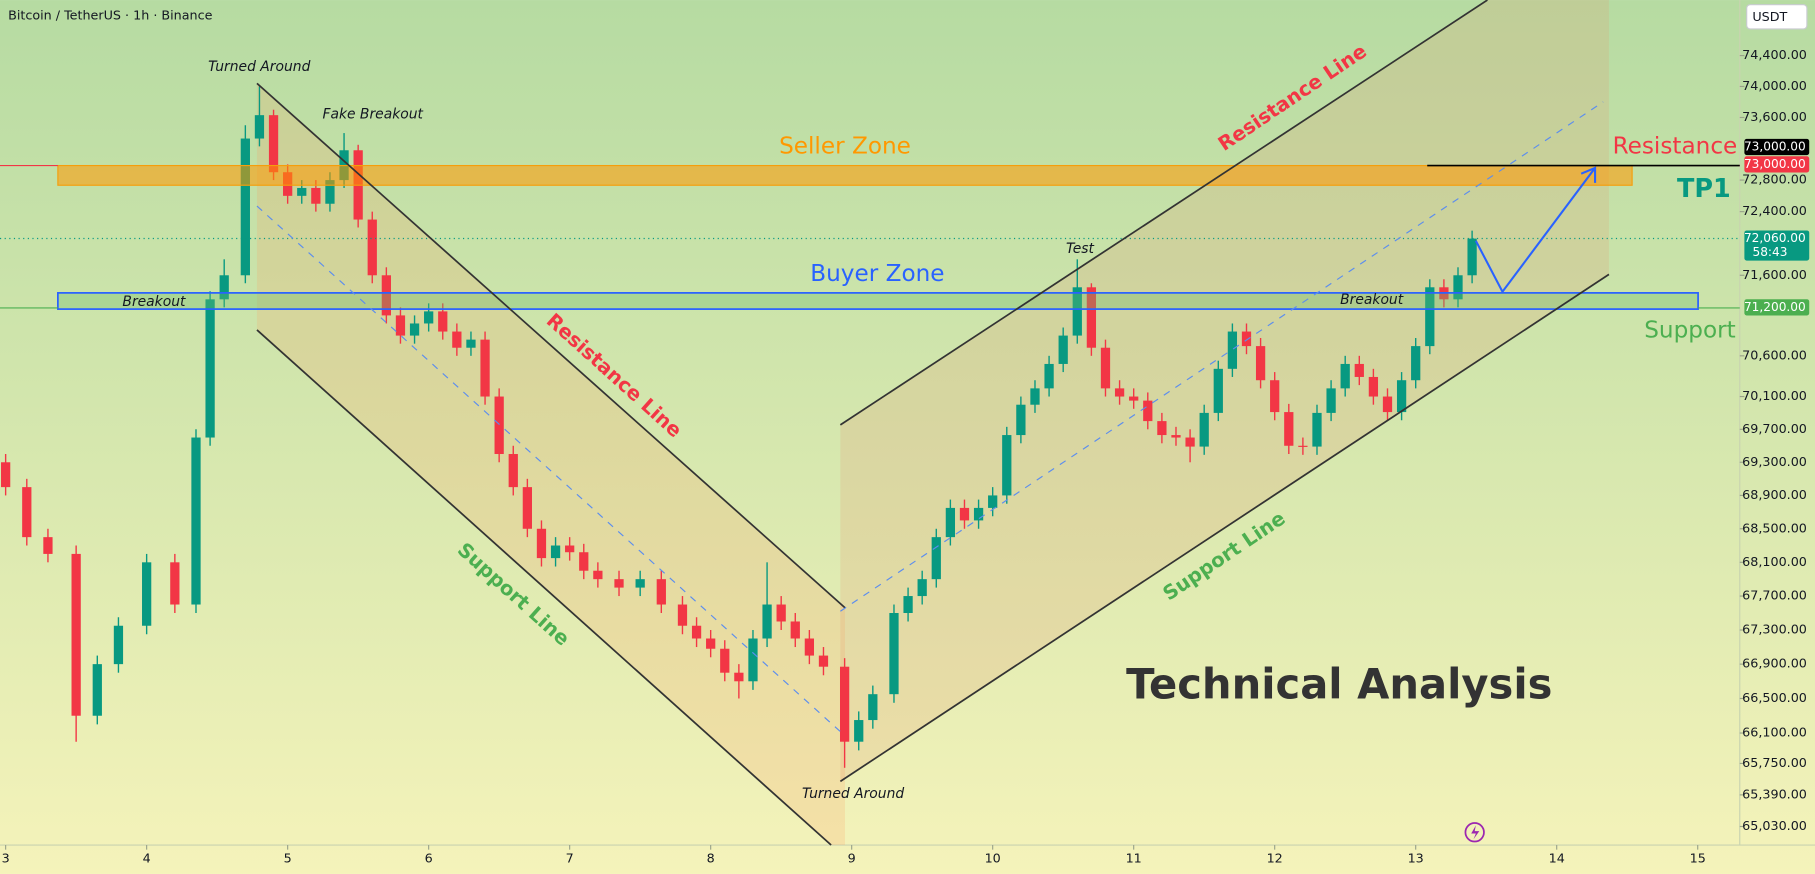 This screenshot has width=1815, height=874. Describe the element at coordinates (1689, 331) in the screenshot. I see `level-label: Support` at that location.